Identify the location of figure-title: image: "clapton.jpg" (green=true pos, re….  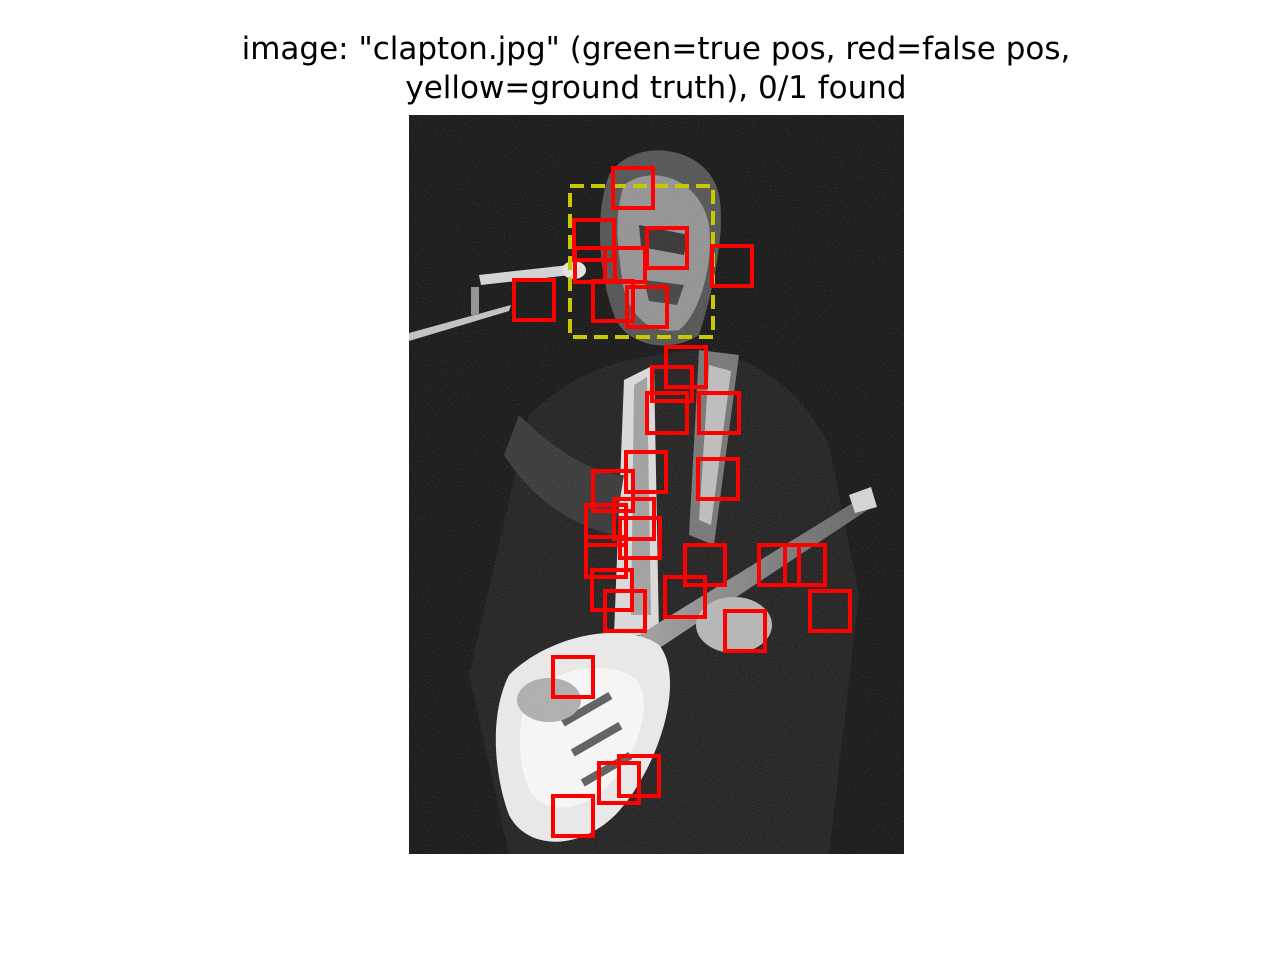
(640, 69).